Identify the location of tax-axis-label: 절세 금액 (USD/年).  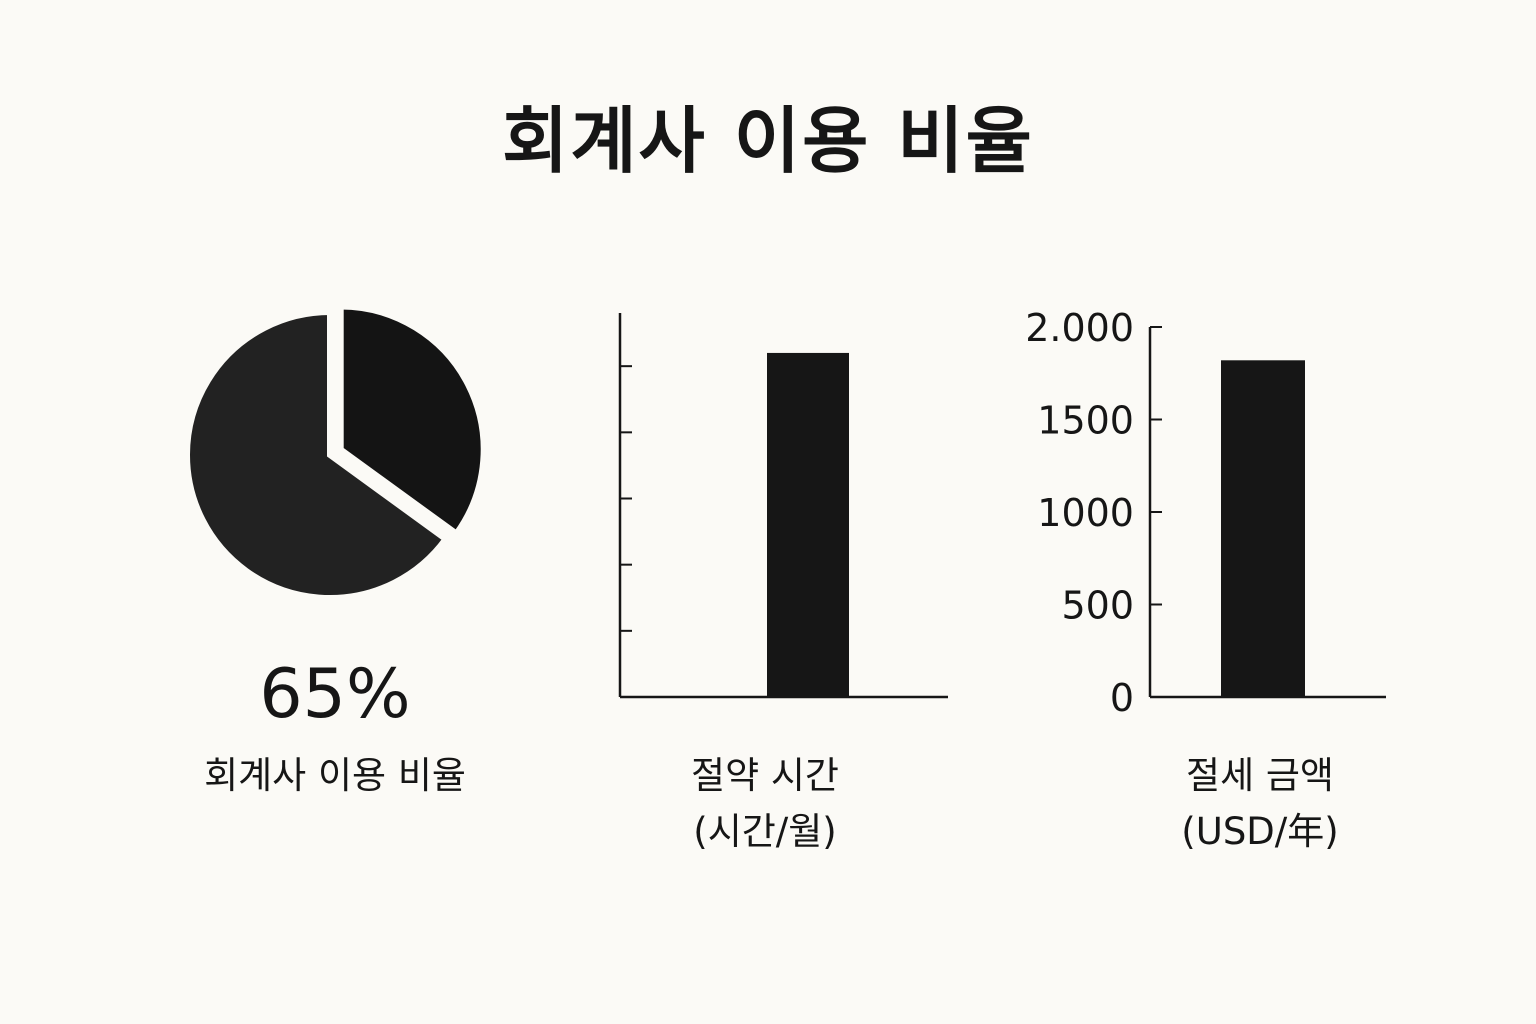
(1260, 804).